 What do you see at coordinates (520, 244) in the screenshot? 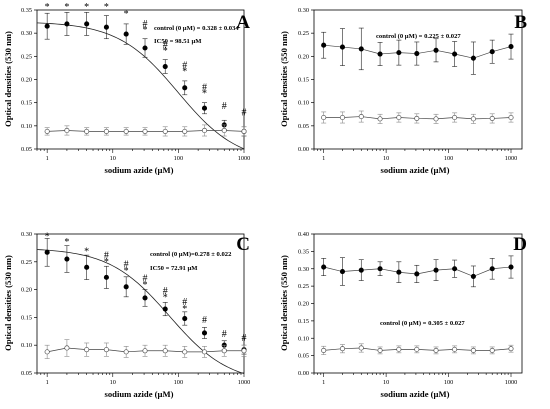
I see `panel-letter: D` at bounding box center [520, 244].